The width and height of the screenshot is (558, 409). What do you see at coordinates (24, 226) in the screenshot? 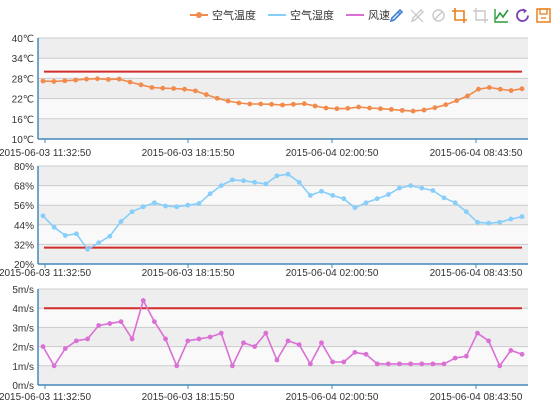
I see `y-tick-label: 44%` at bounding box center [24, 226].